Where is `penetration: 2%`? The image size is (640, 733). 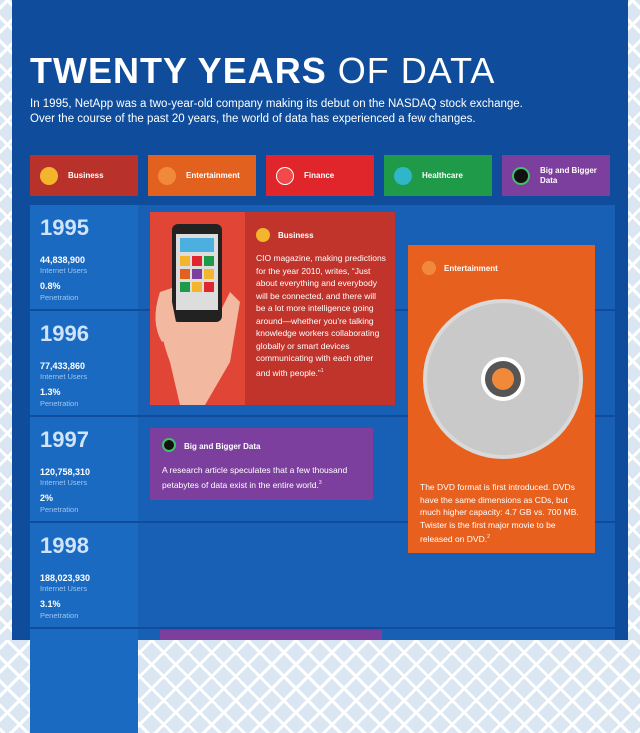 penetration: 2% is located at coordinates (47, 498).